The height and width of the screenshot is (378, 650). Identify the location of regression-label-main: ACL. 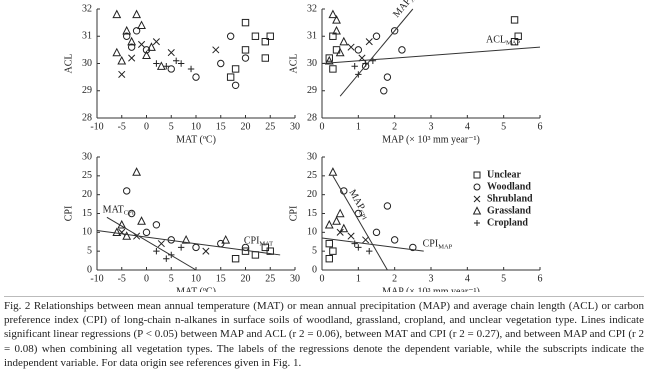
(496, 40).